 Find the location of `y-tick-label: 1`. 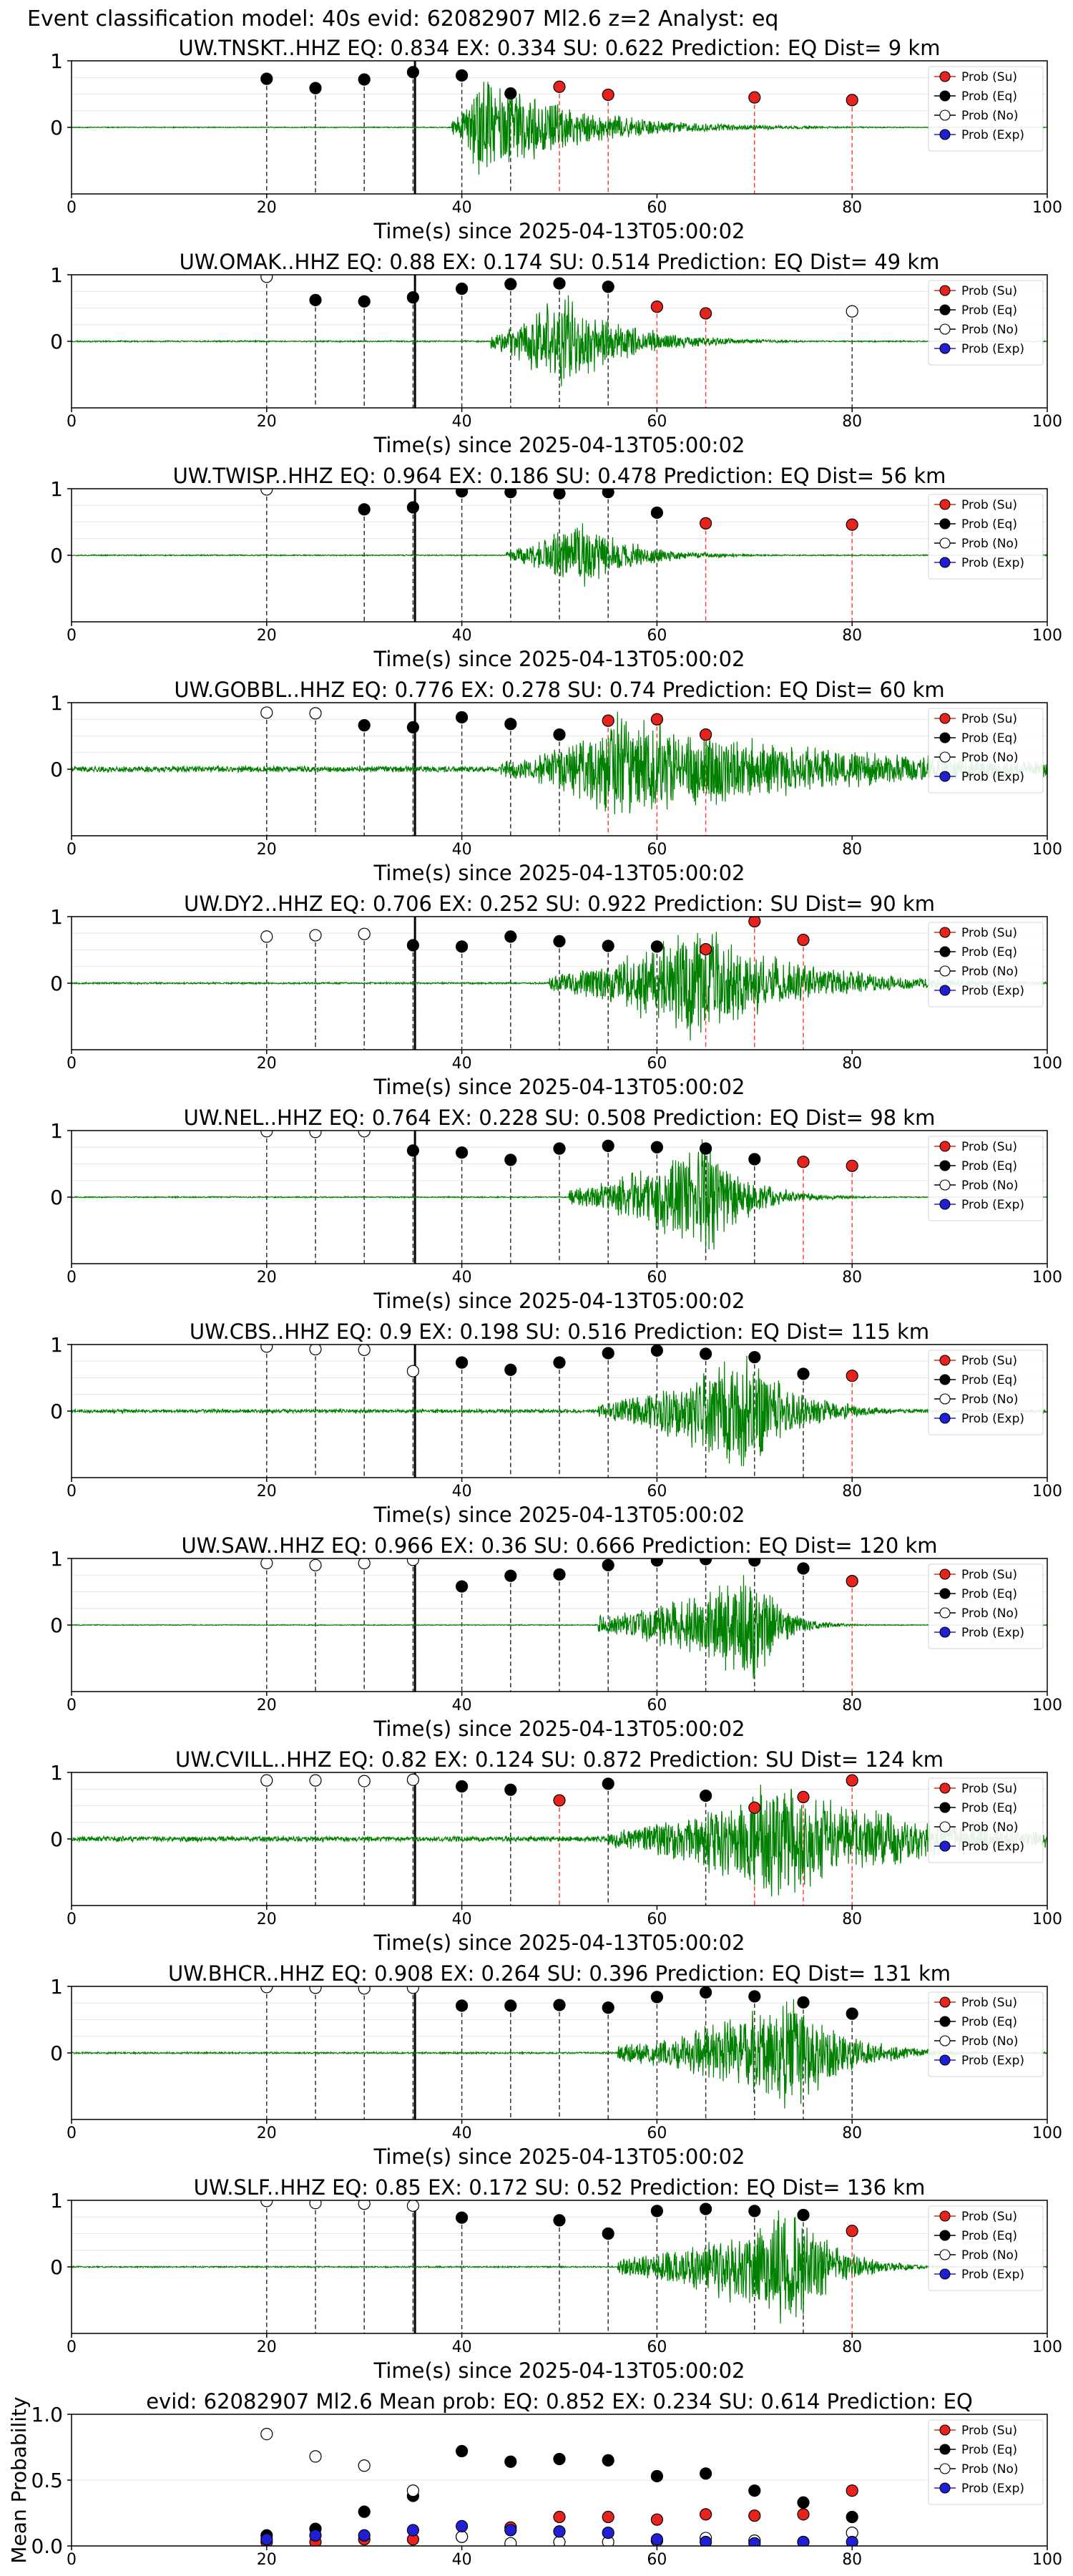

y-tick-label: 1 is located at coordinates (57, 2200).